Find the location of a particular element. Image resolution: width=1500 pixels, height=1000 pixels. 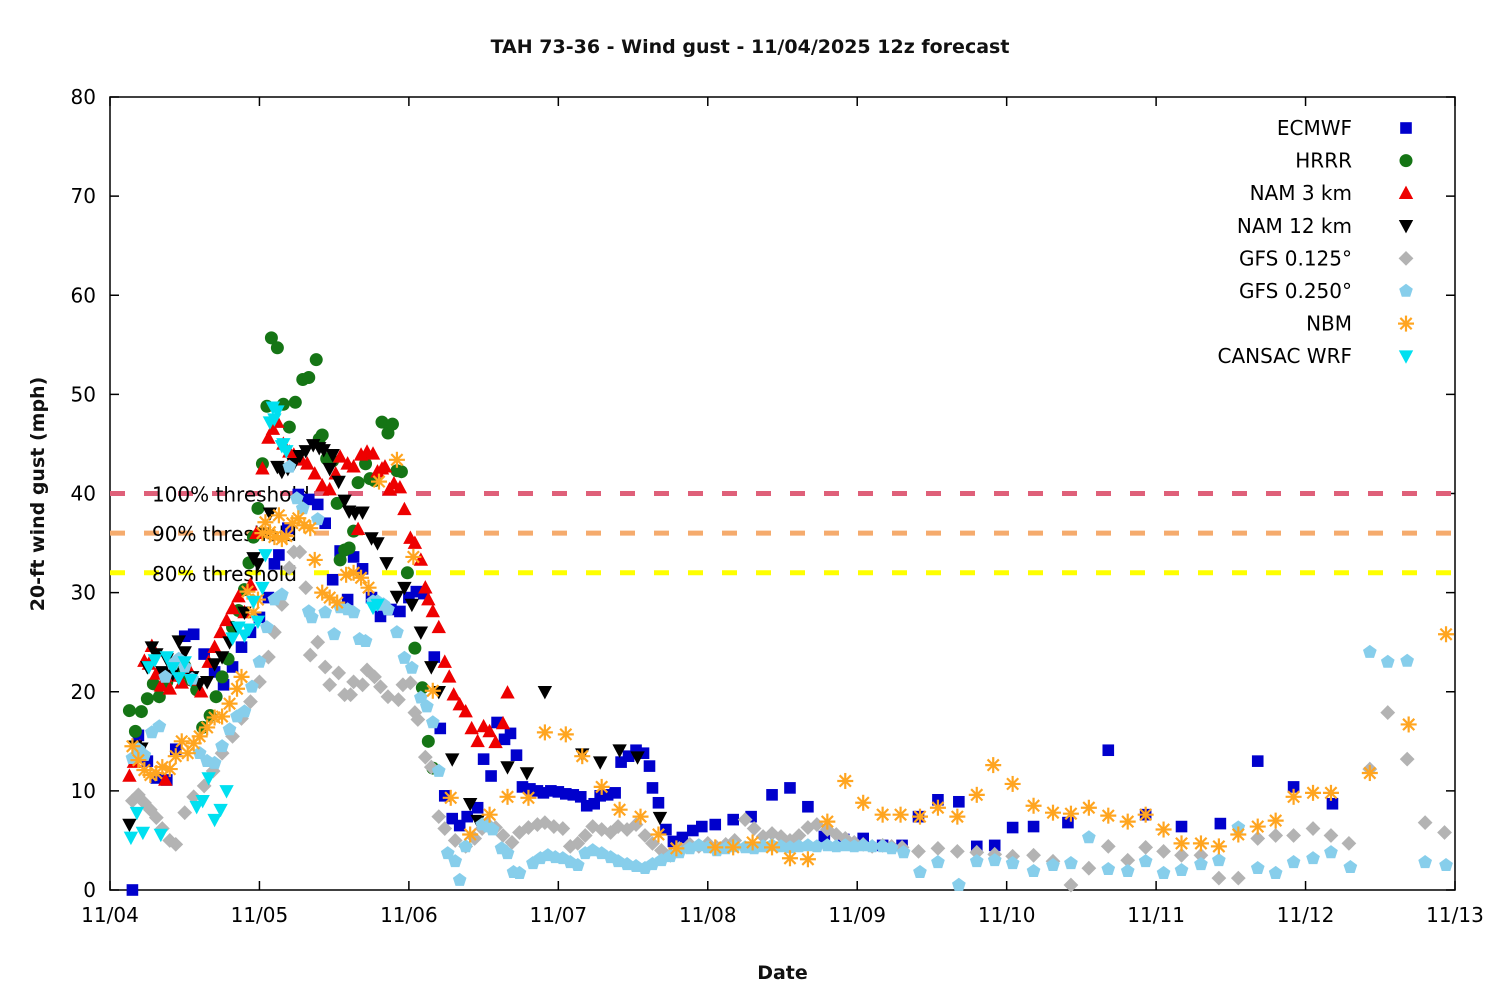

y-tick-label: 30 is located at coordinates (83, 593).